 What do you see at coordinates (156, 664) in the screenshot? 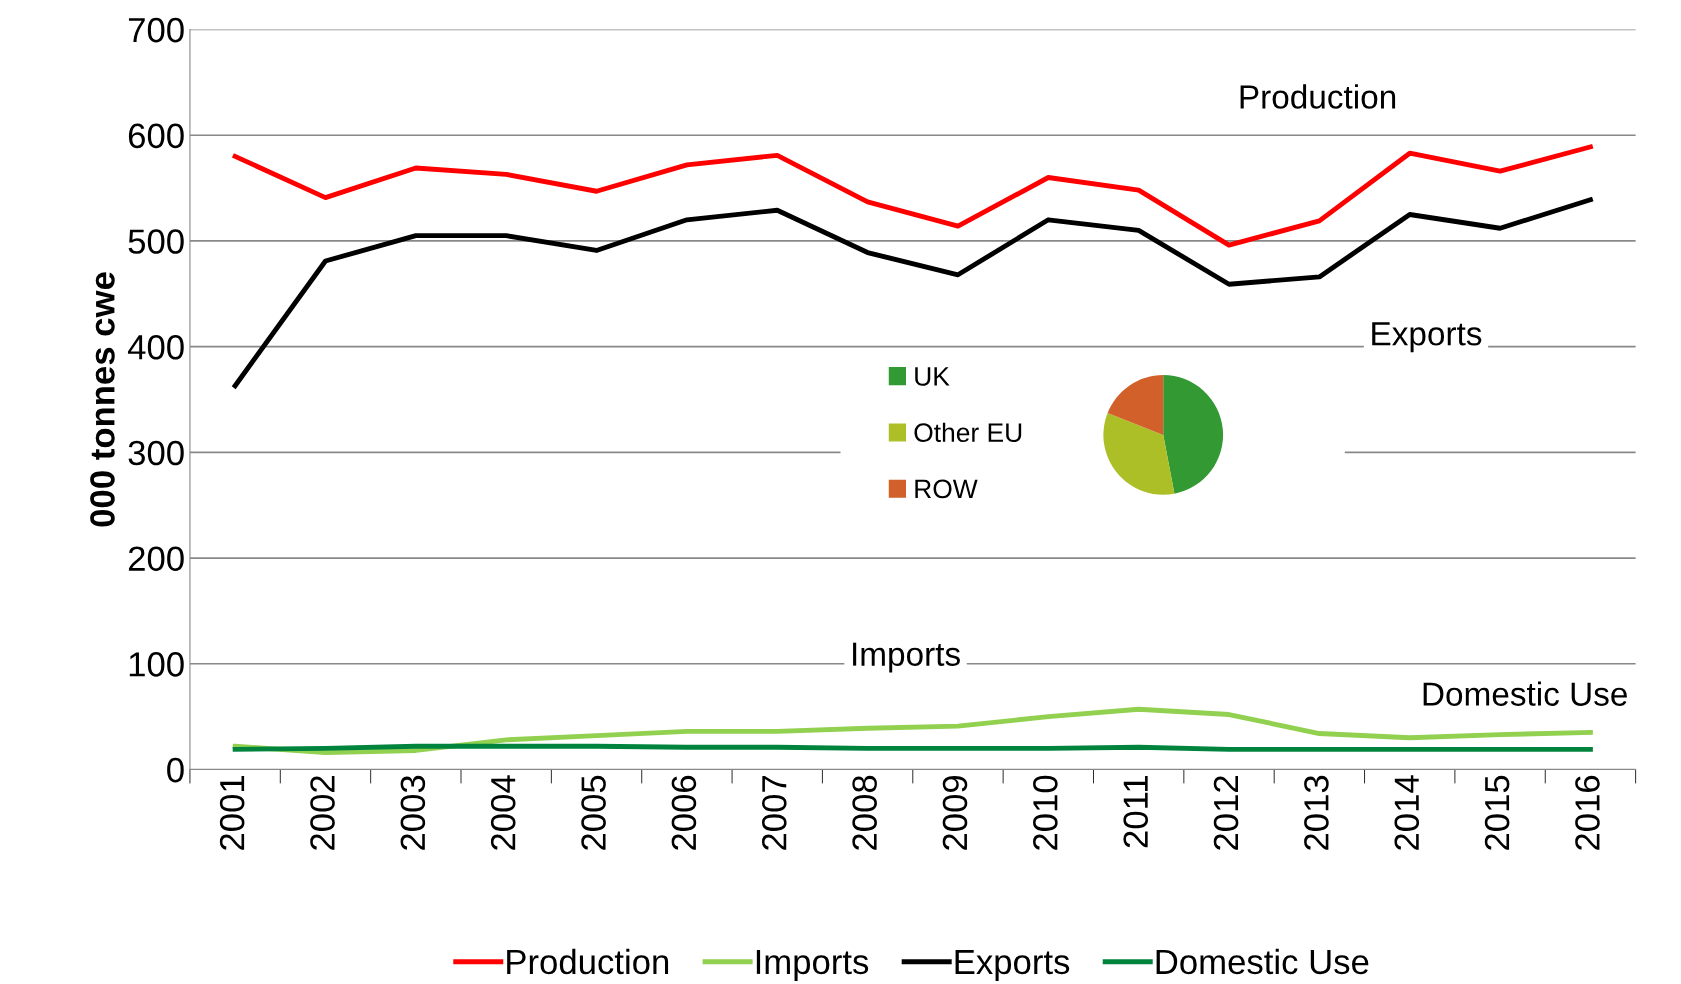
I see `y-tick-label: 100` at bounding box center [156, 664].